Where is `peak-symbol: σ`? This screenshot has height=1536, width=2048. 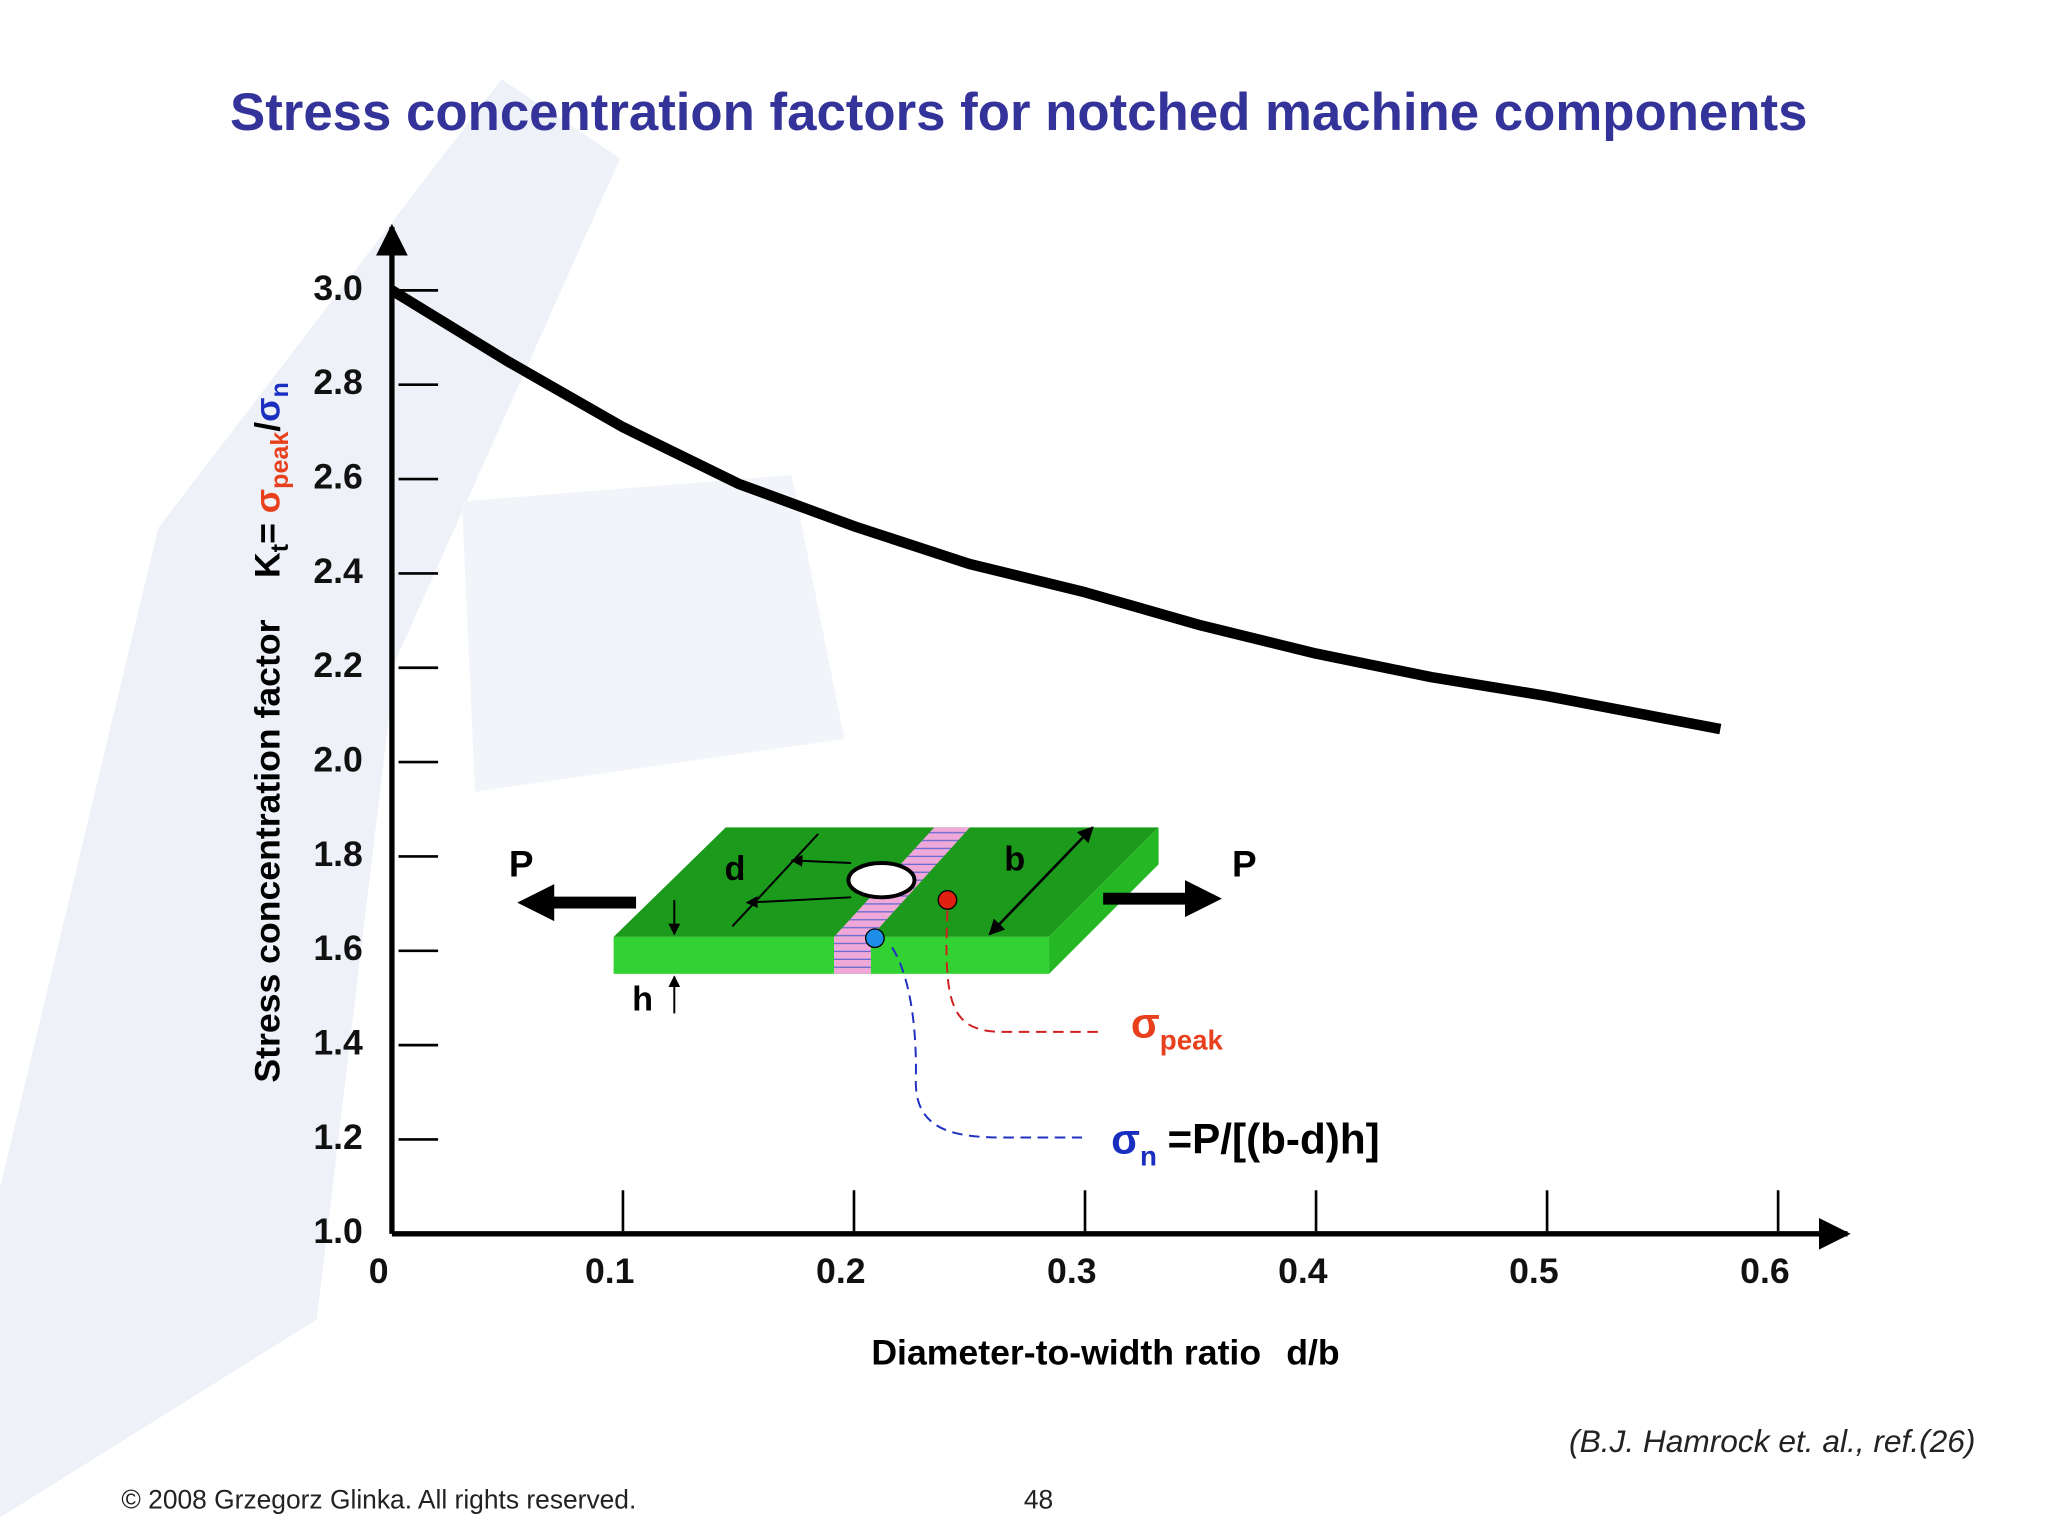
peak-symbol: σ is located at coordinates (1145, 1023).